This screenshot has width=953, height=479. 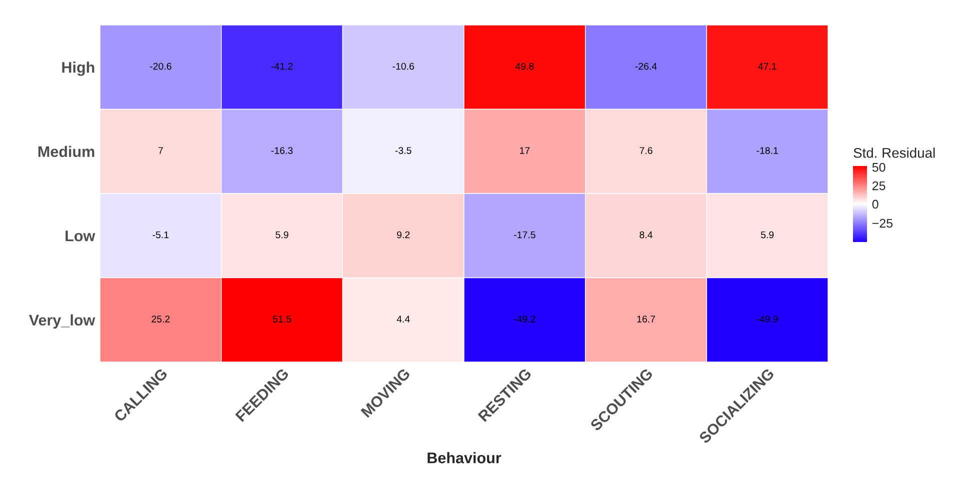 What do you see at coordinates (646, 234) in the screenshot?
I see `data-label: 8.4` at bounding box center [646, 234].